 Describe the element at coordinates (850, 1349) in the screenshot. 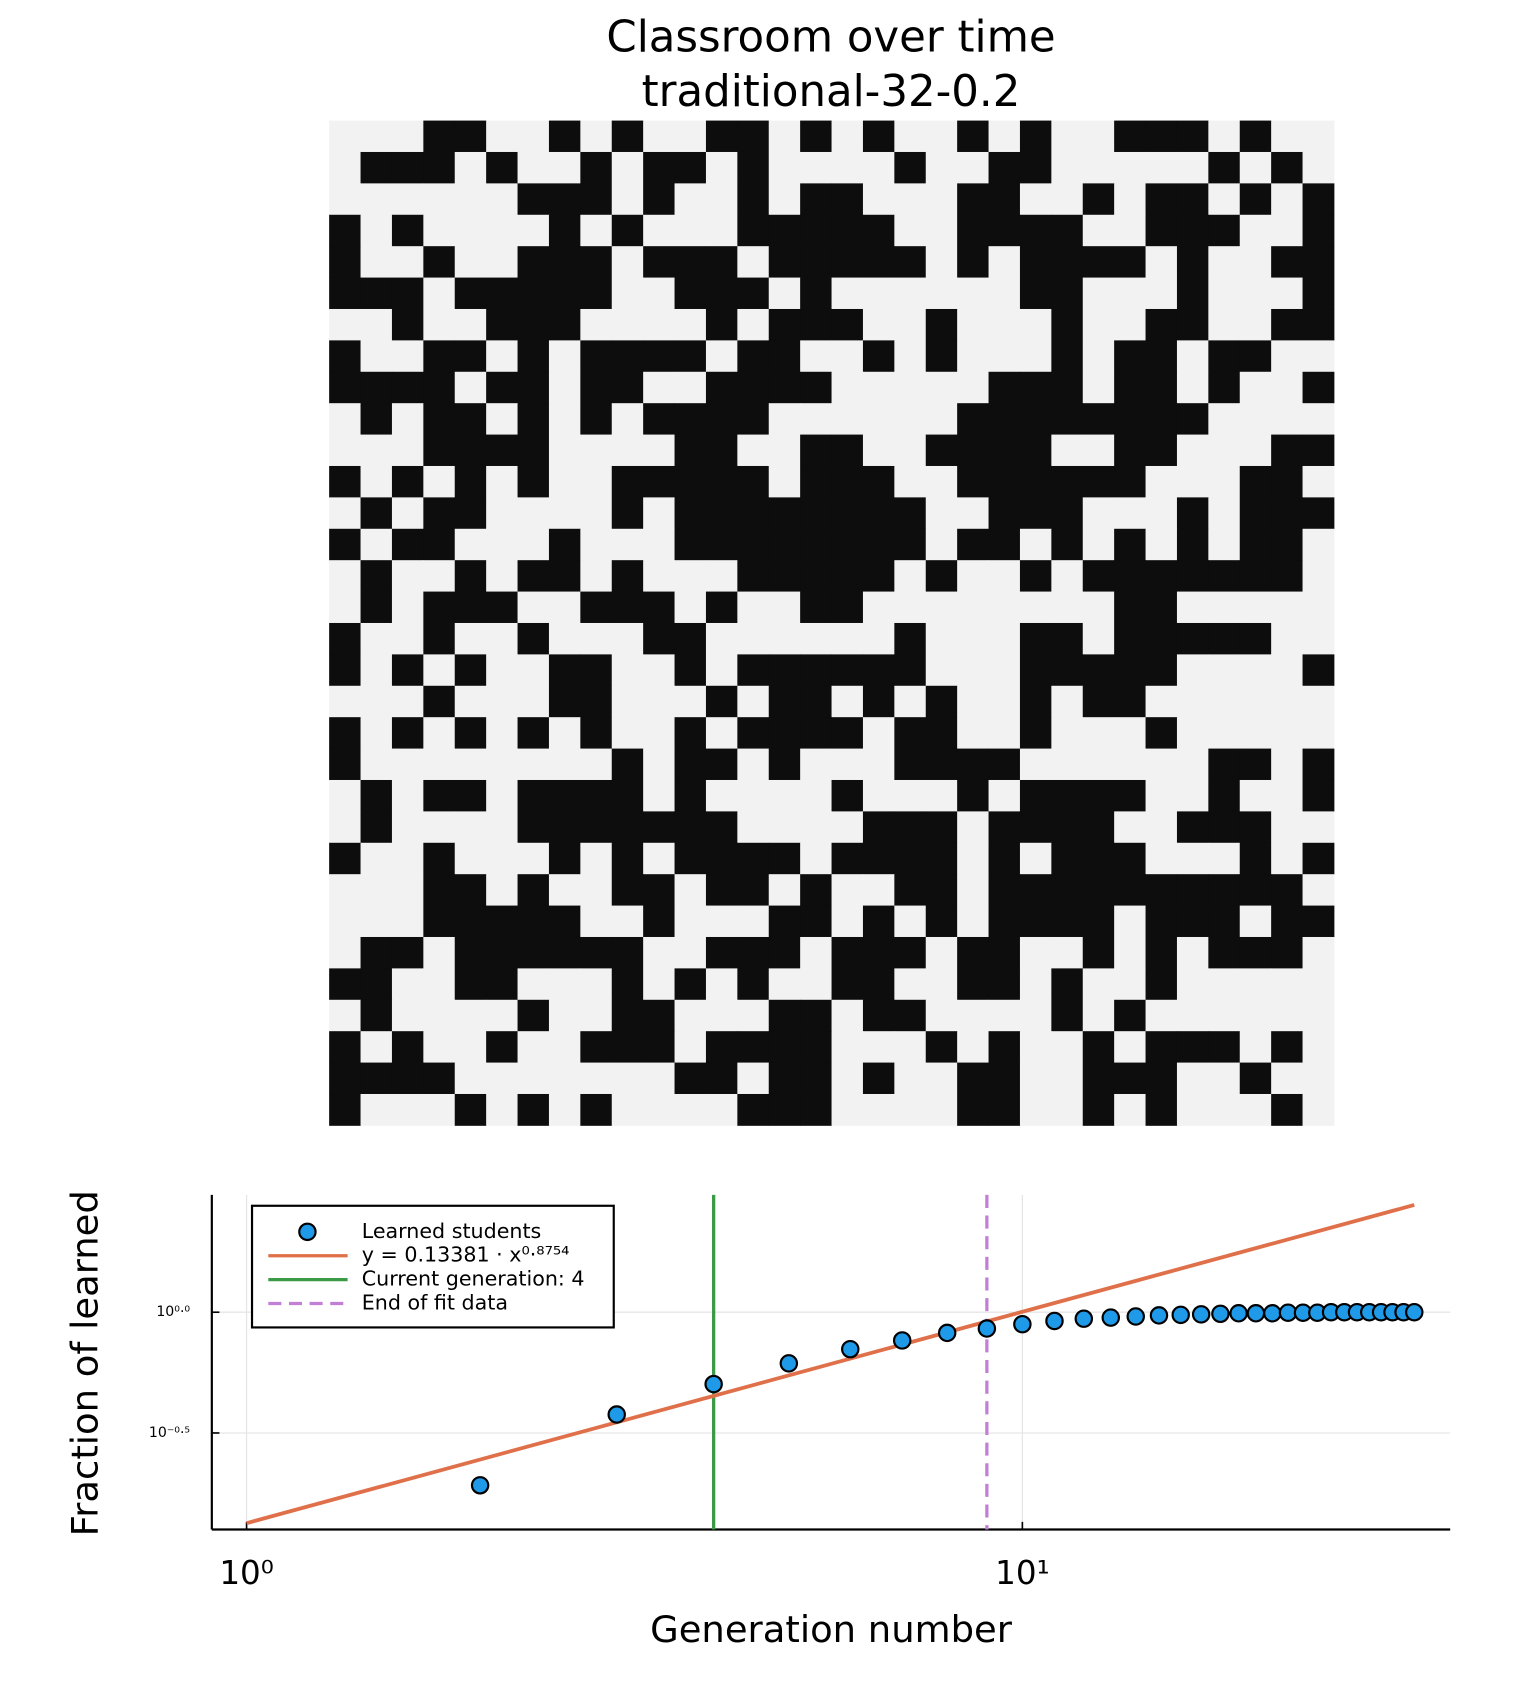

I see `data-point` at that location.